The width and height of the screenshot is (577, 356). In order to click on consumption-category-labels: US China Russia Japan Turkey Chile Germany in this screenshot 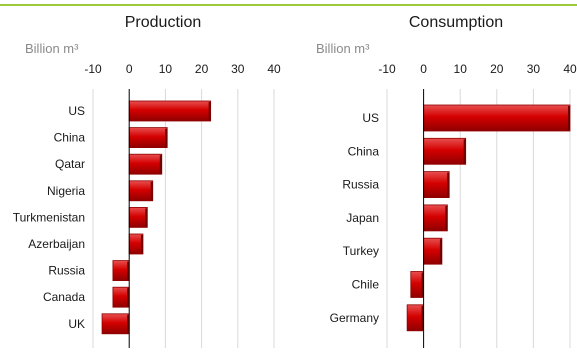, I will do `click(355, 218)`.